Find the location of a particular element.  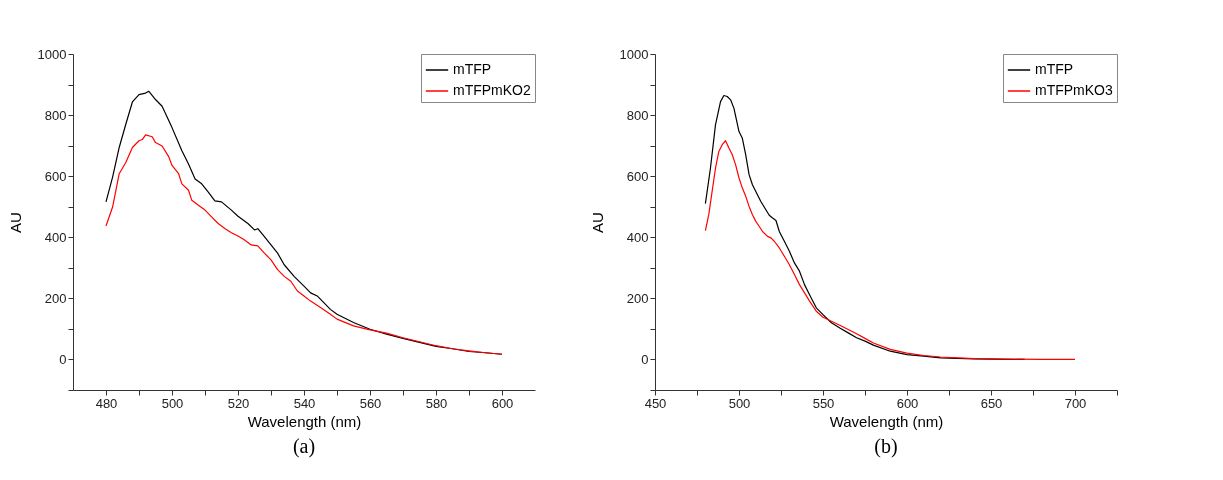

x-tick-label: 580 is located at coordinates (436, 403).